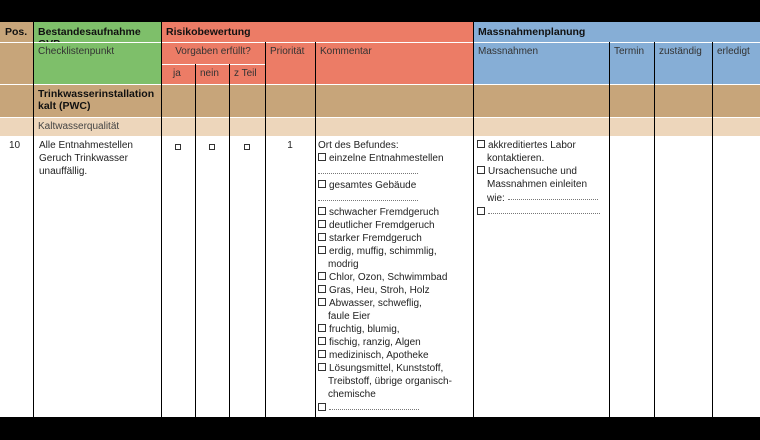 This screenshot has height=440, width=760. What do you see at coordinates (390, 381) in the screenshot?
I see `comment-cont: Treibstoff, übrige organisch-` at bounding box center [390, 381].